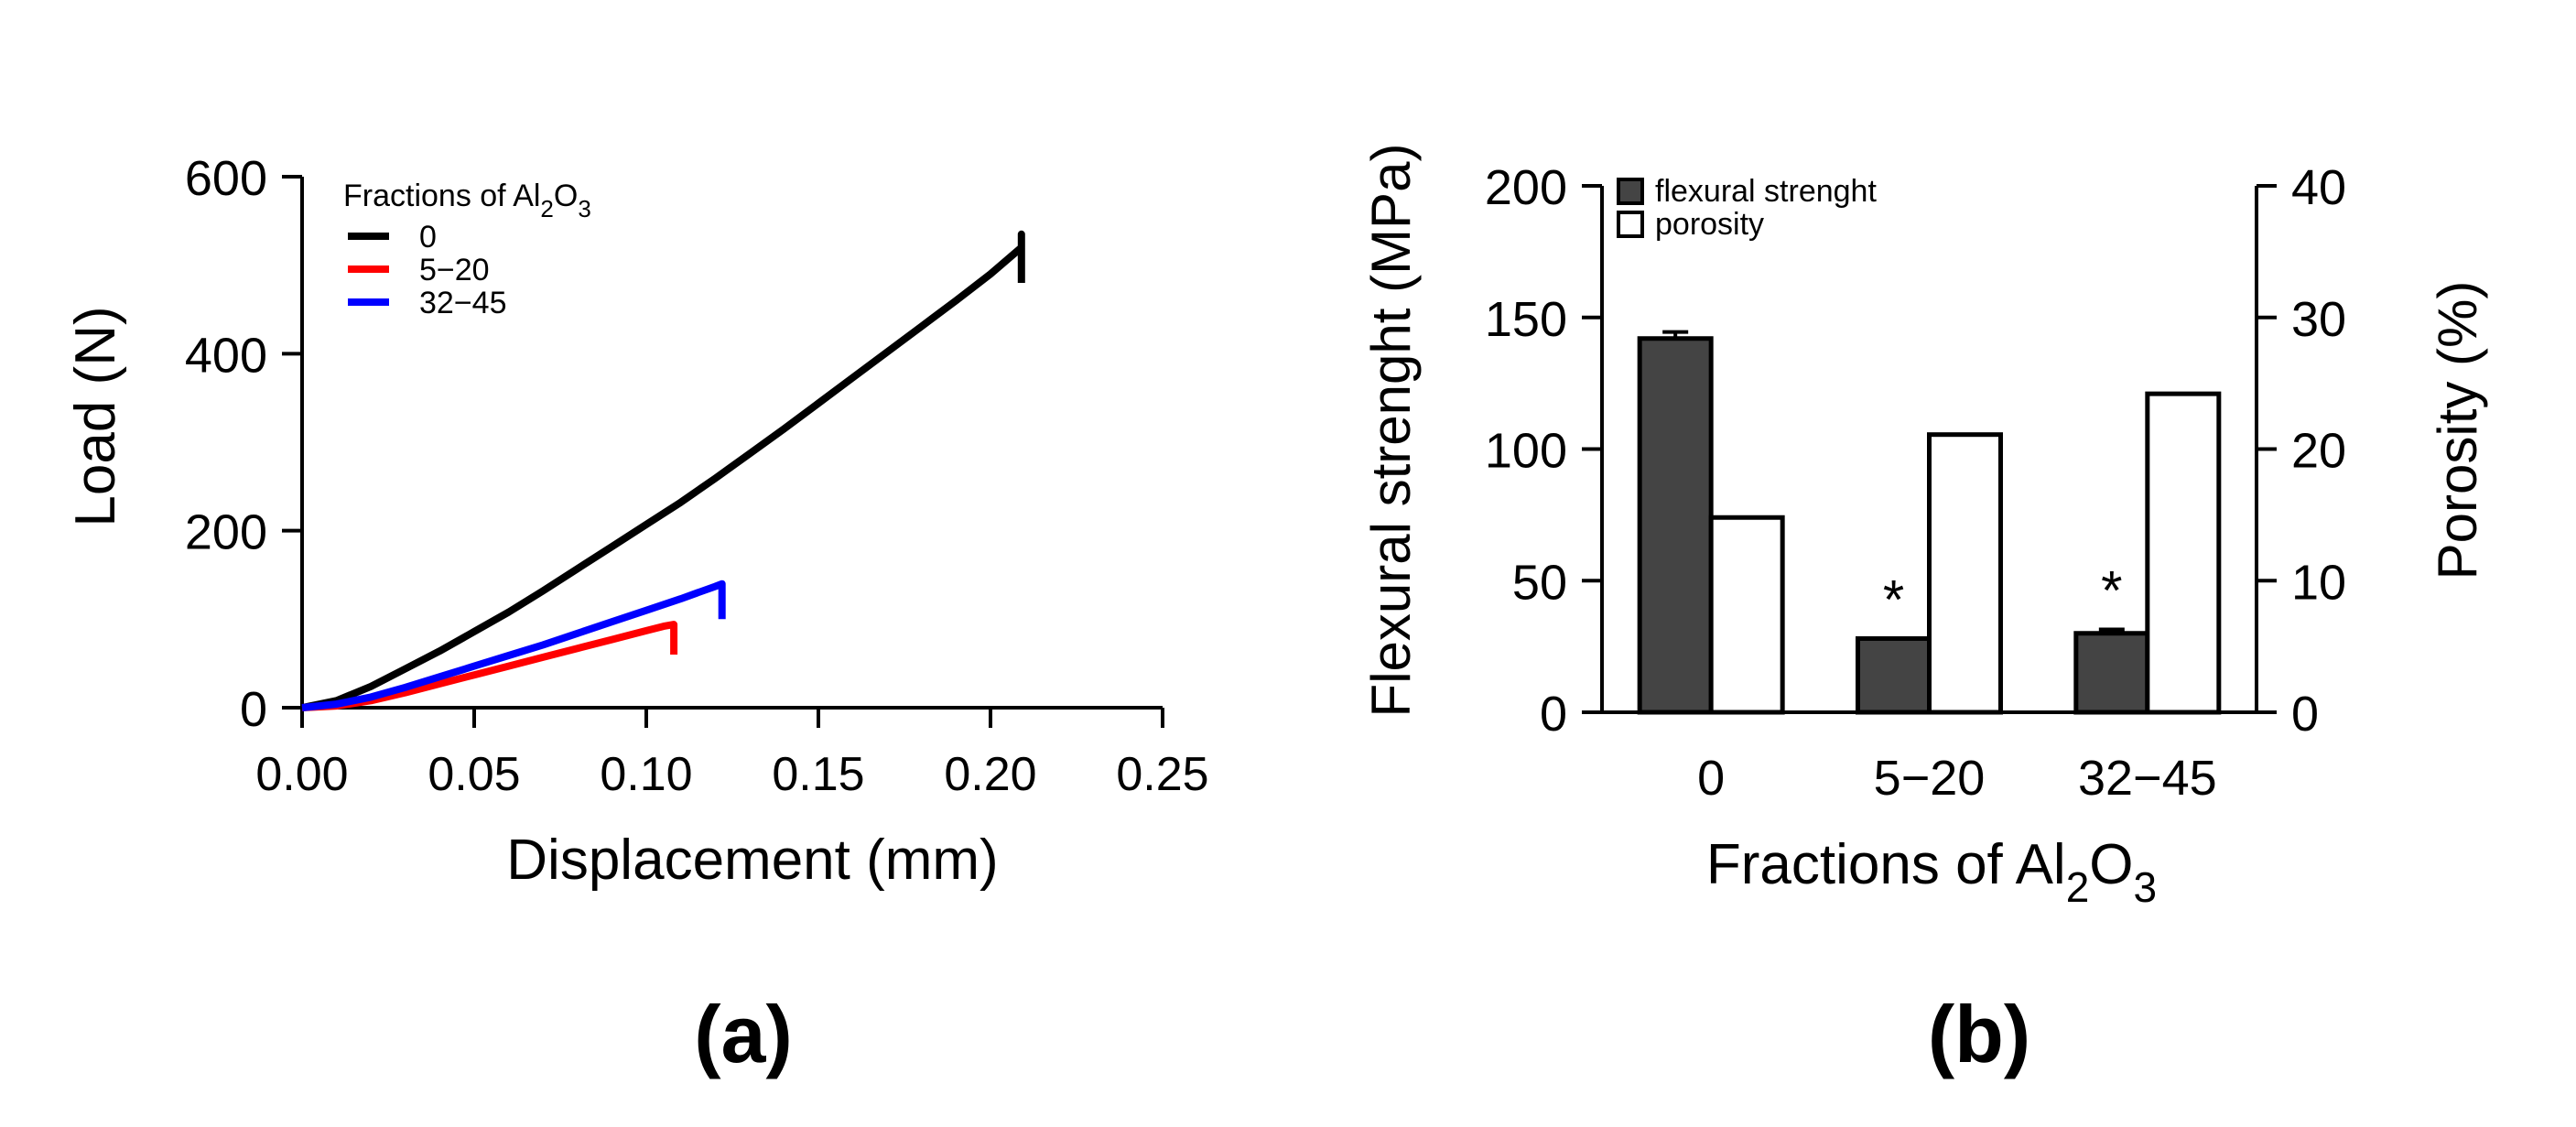 The height and width of the screenshot is (1127, 2576). Describe the element at coordinates (1766, 192) in the screenshot. I see `legend-label: flexural strenght` at that location.